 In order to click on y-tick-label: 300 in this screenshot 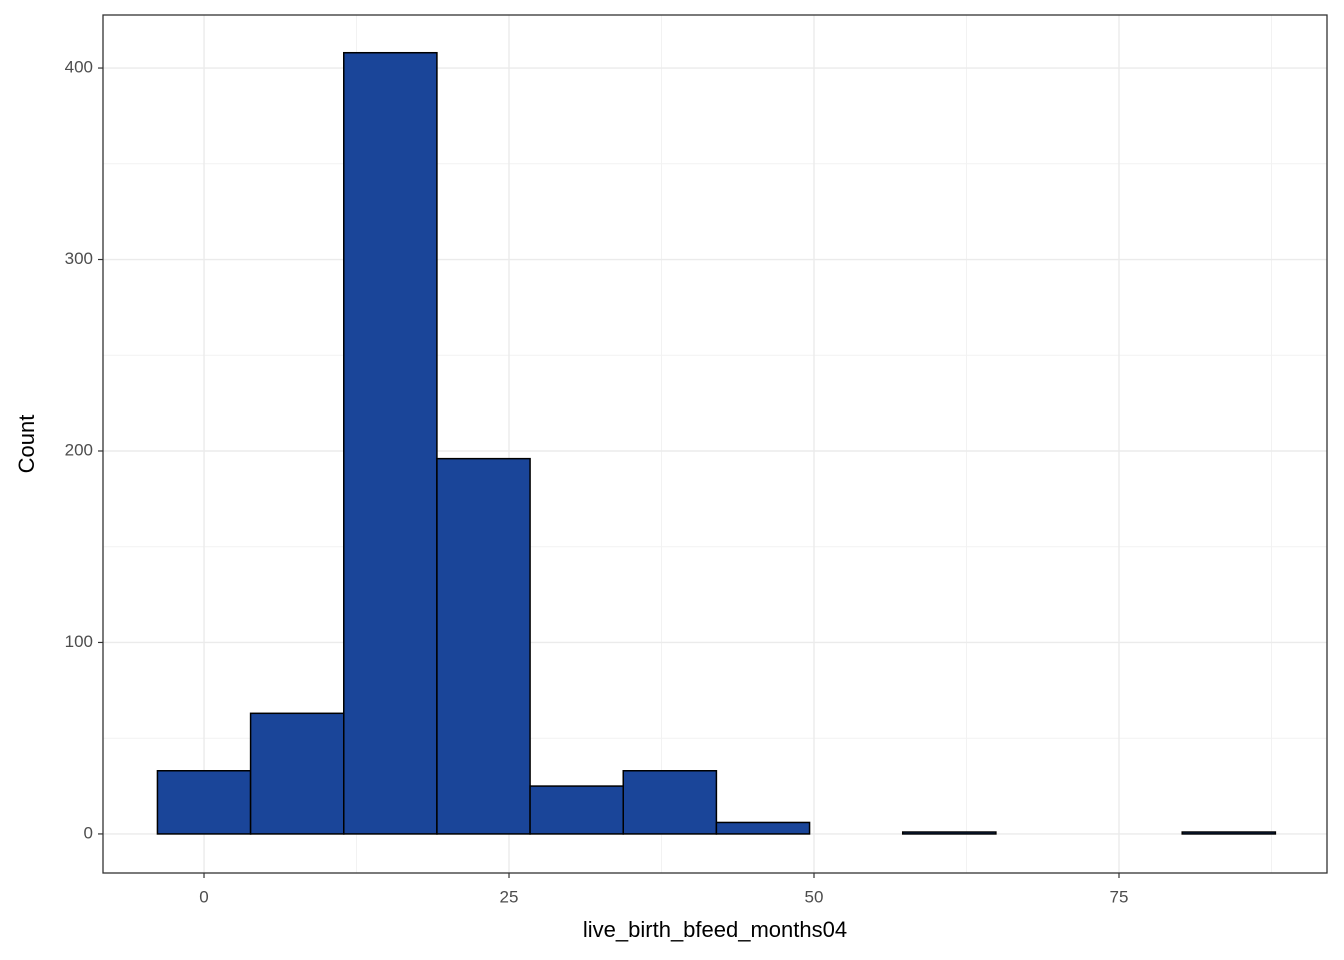, I will do `click(79, 258)`.